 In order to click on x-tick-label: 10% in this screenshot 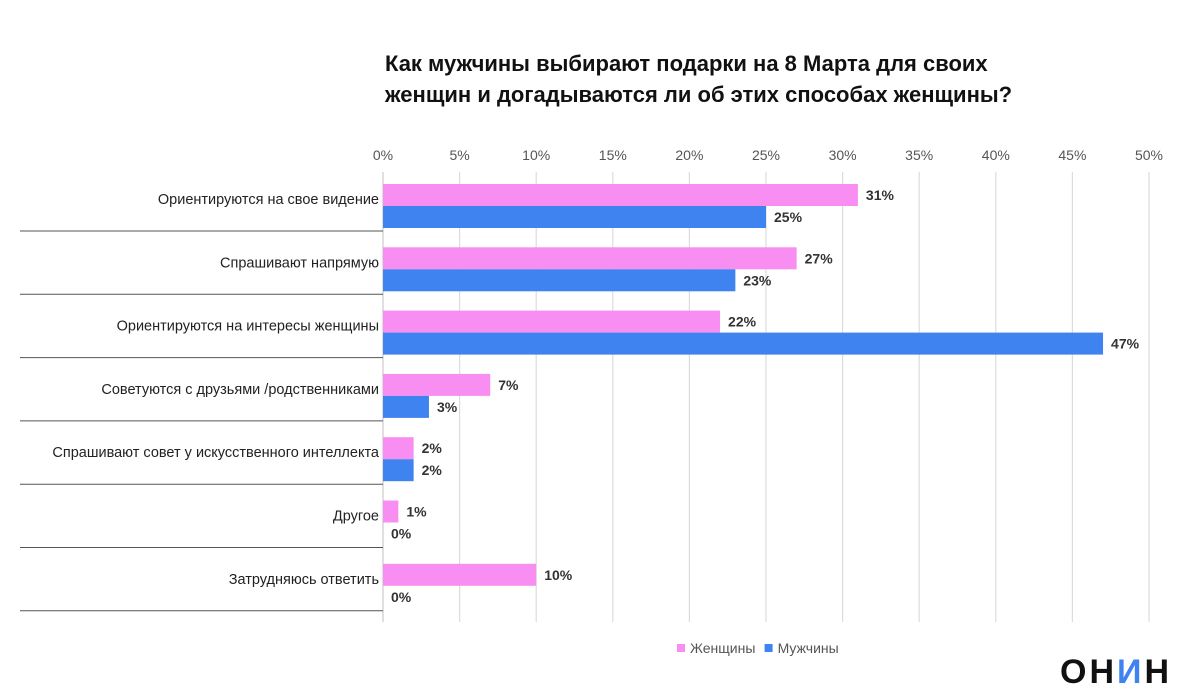, I will do `click(536, 155)`.